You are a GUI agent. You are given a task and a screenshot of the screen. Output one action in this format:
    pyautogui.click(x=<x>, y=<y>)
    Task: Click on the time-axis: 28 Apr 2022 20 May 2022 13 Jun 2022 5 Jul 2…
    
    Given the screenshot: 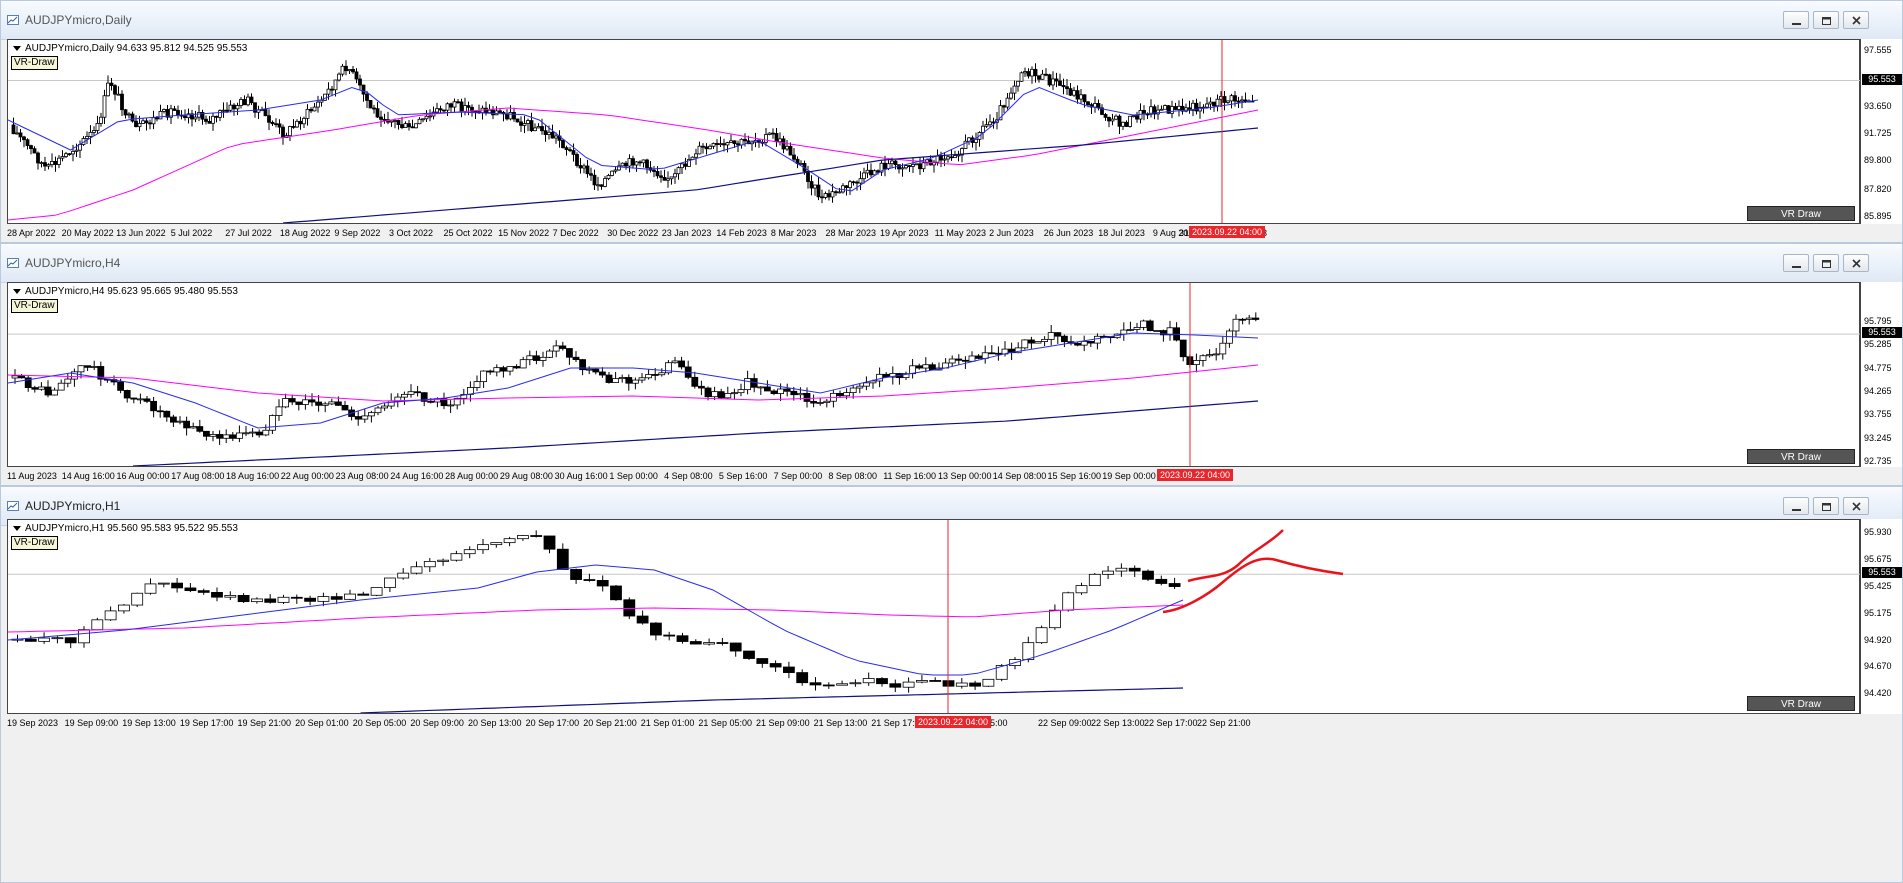 What is the action you would take?
    pyautogui.click(x=933, y=233)
    